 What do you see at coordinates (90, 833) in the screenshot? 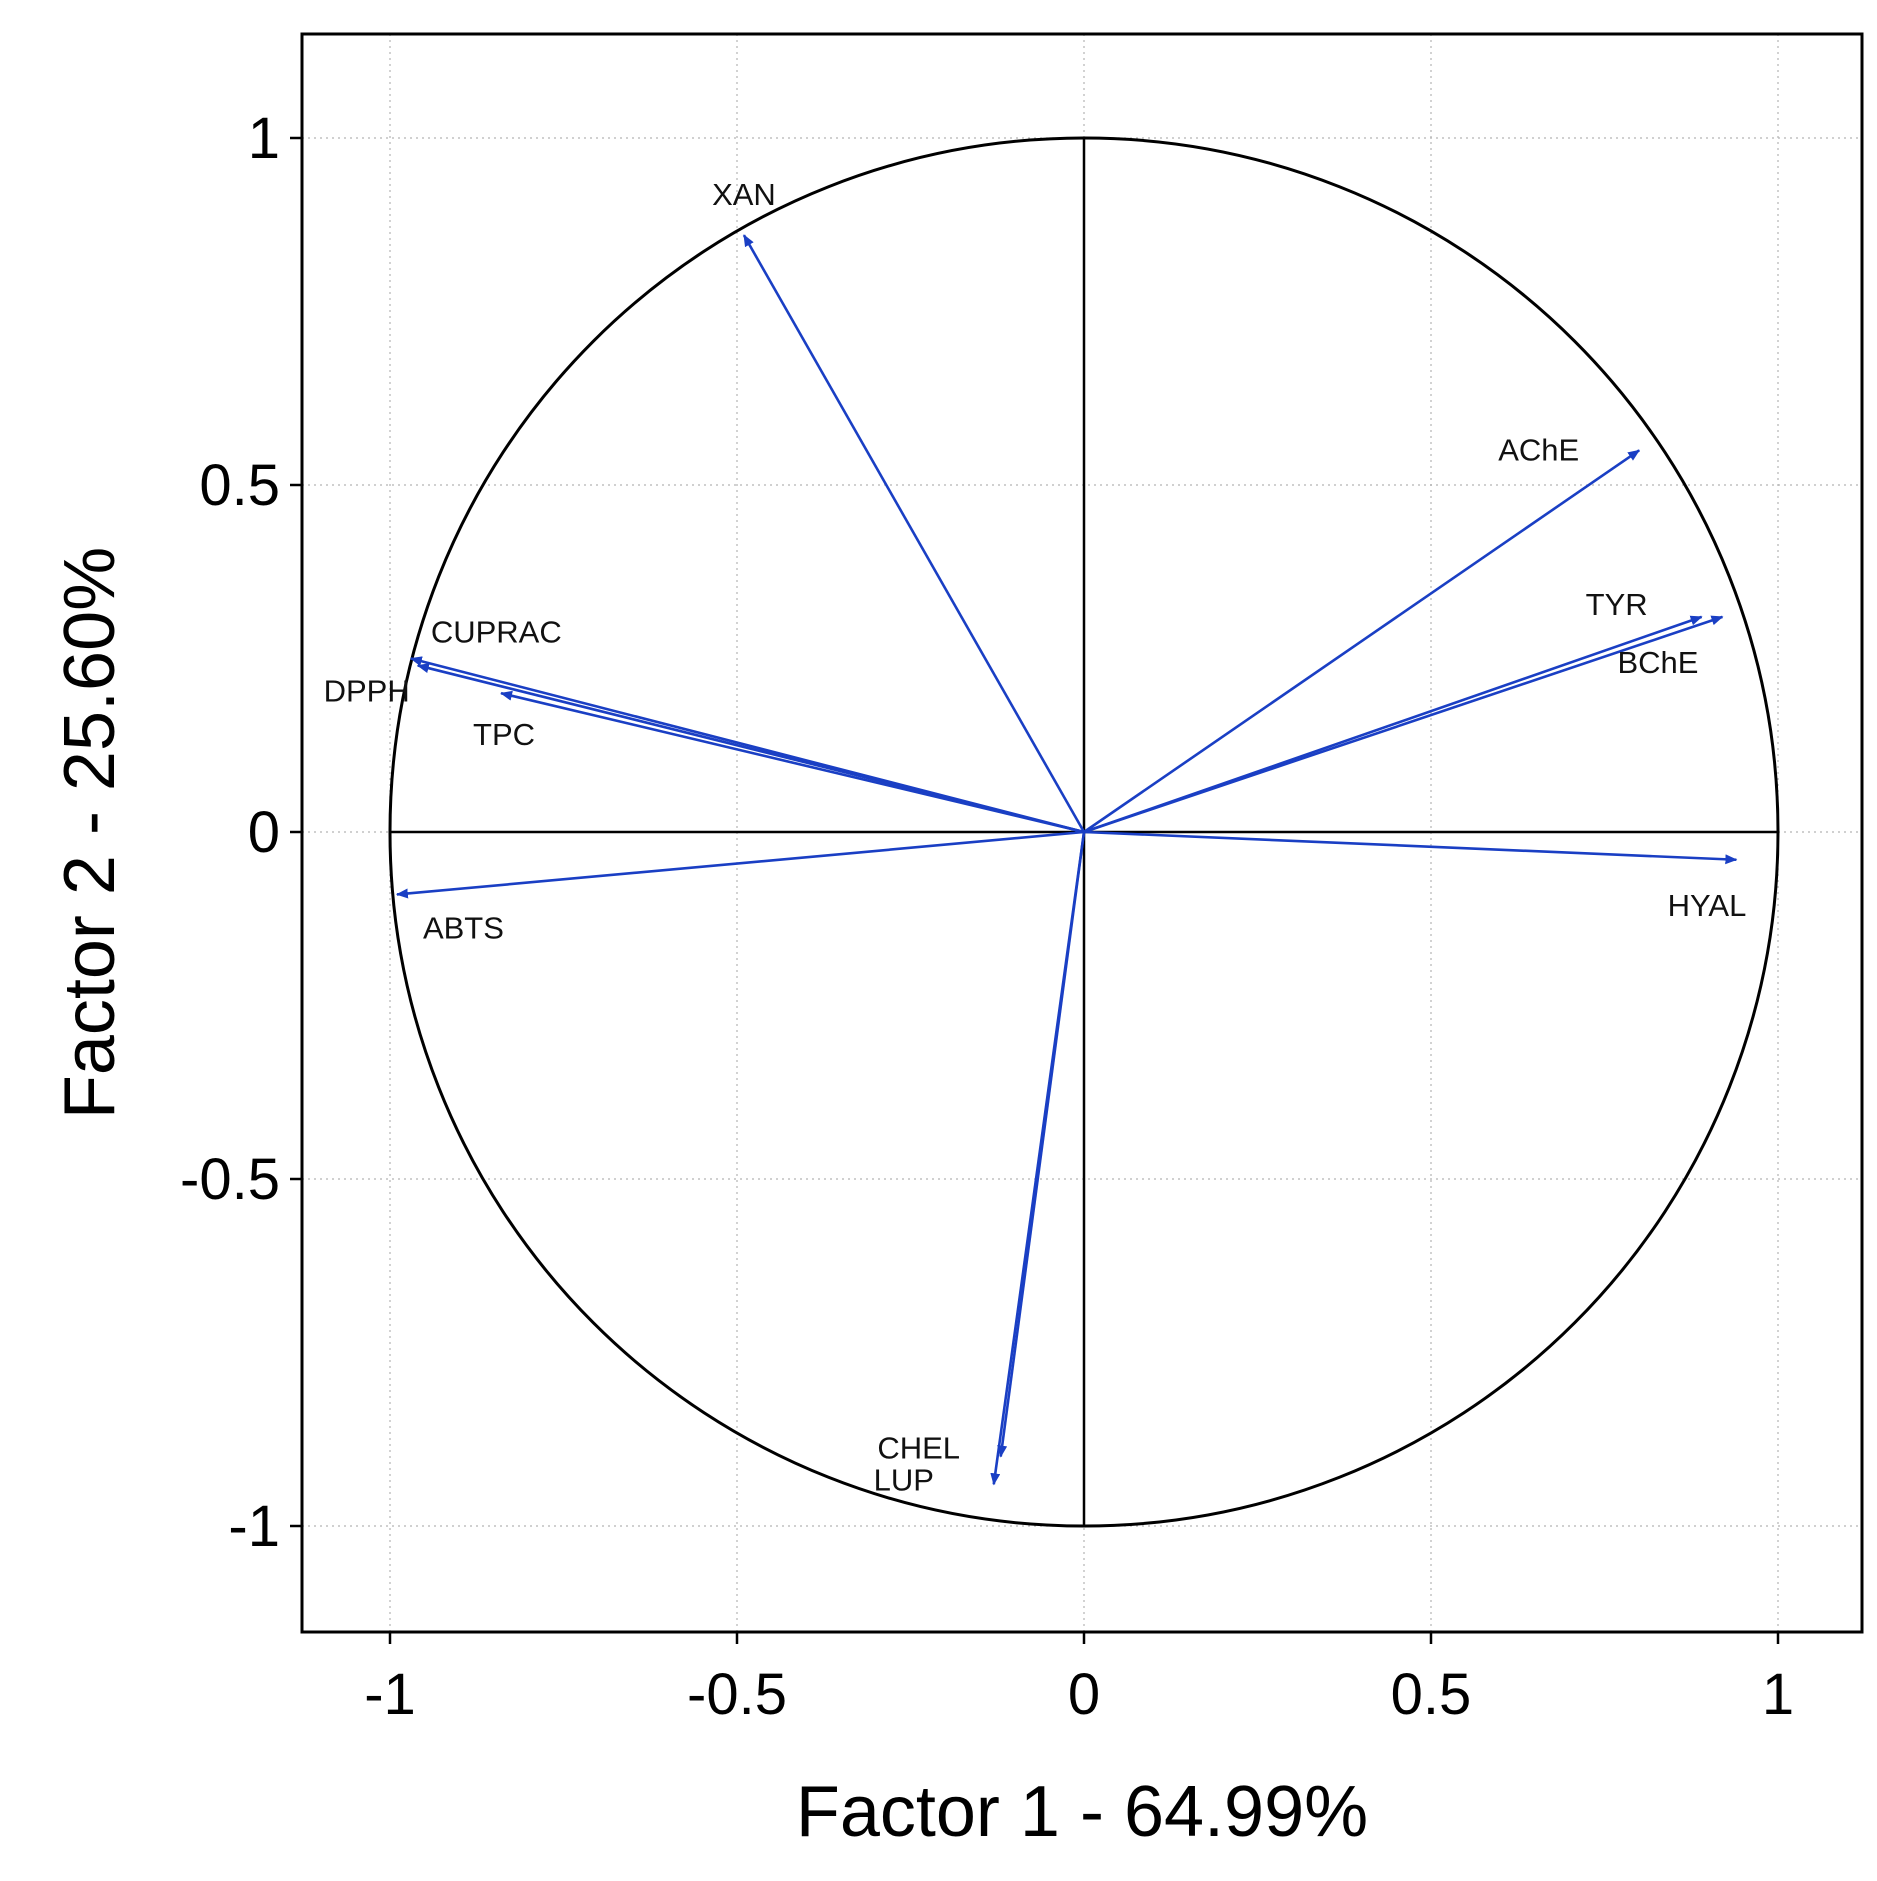
I see `y-axis-title: Factor 2 - 25.60%` at bounding box center [90, 833].